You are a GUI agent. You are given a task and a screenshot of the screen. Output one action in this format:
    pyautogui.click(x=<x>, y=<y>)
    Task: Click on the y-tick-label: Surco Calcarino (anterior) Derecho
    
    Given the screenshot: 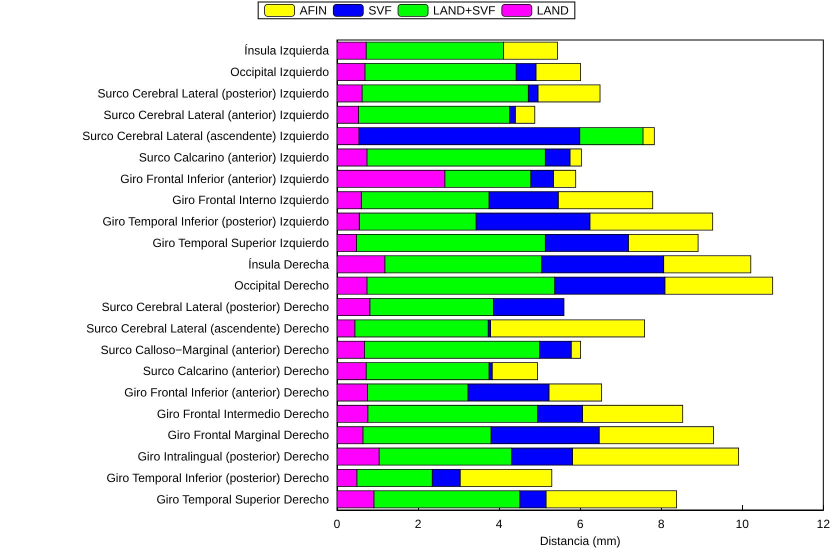 What is the action you would take?
    pyautogui.click(x=236, y=371)
    